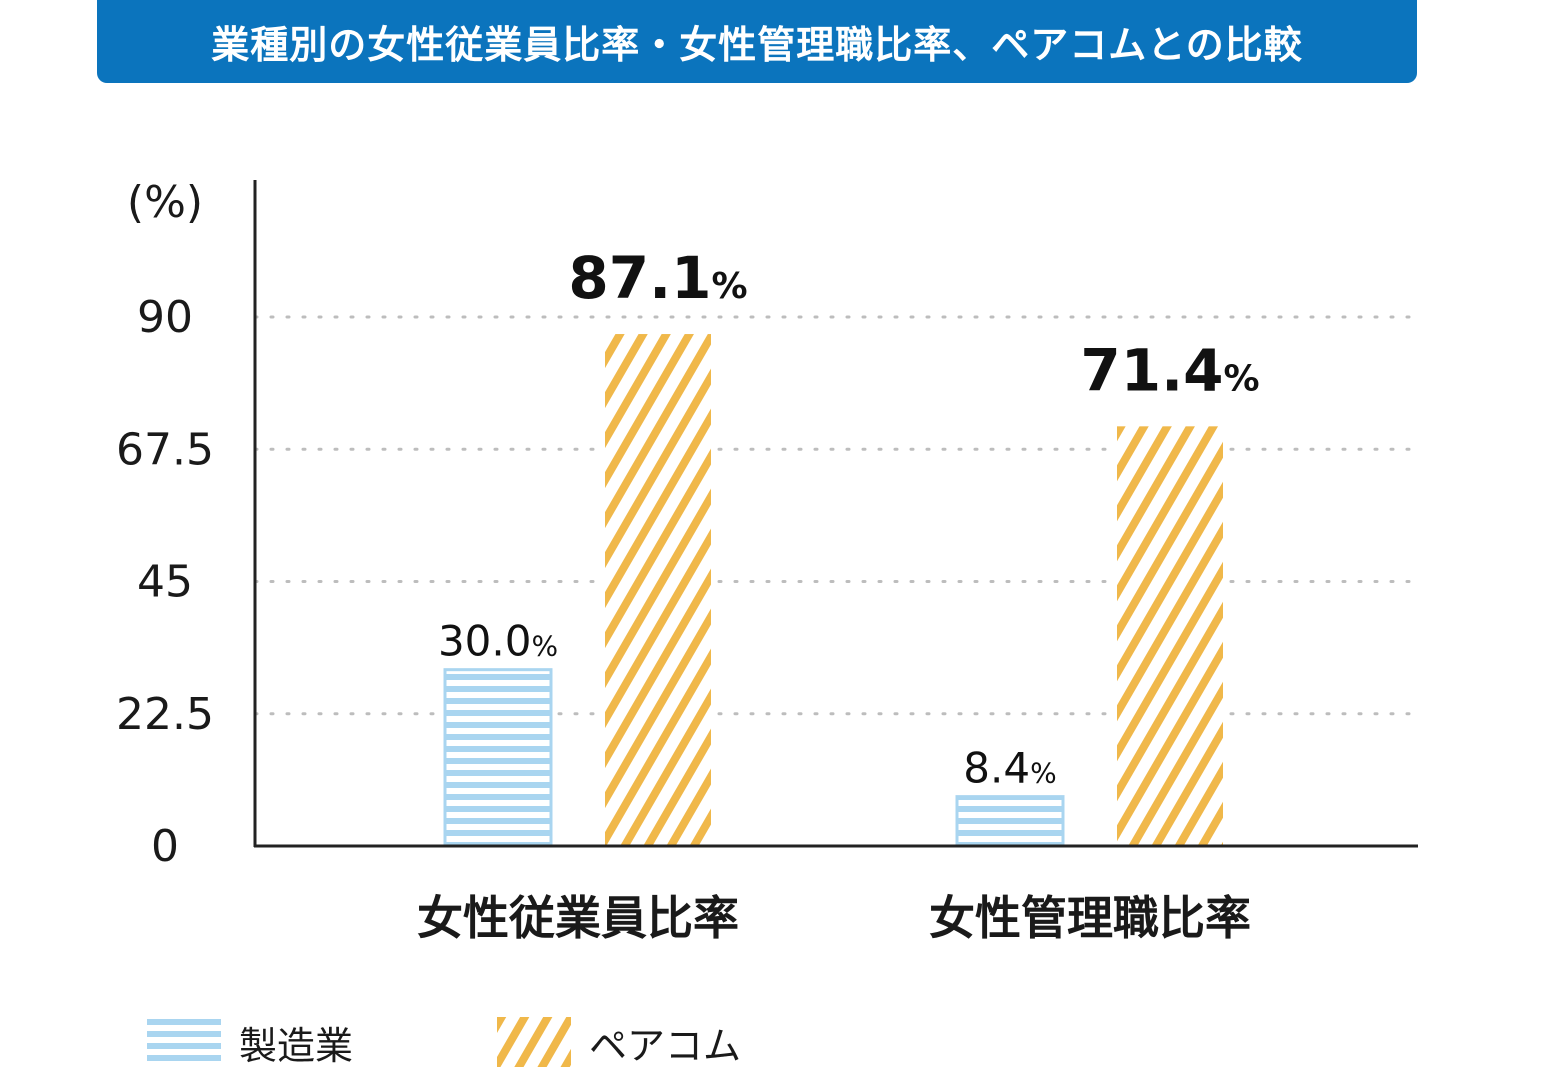 The height and width of the screenshot is (1072, 1563). I want to click on y-tick-label: 90, so click(165, 317).